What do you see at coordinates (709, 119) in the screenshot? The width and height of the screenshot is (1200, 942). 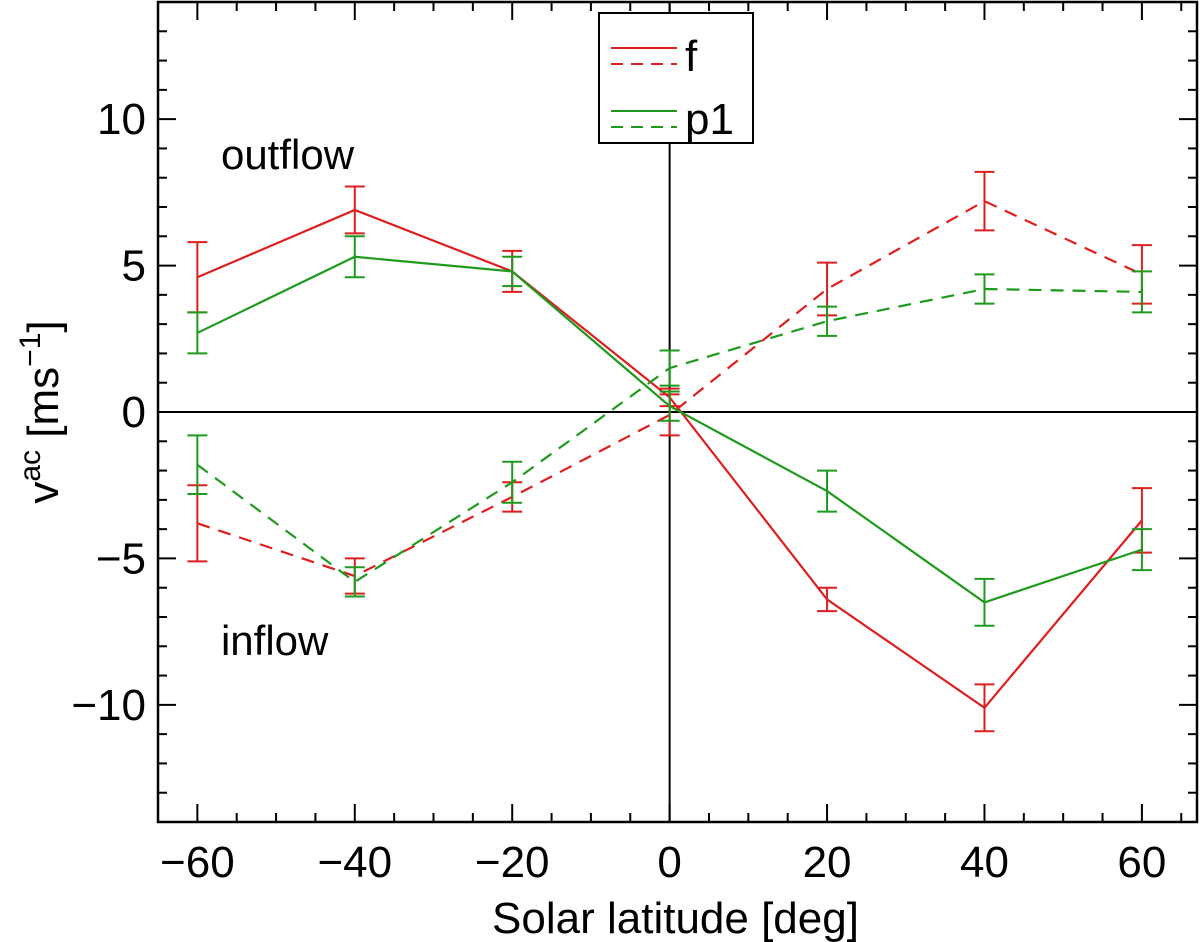 I see `legend-label: p1` at bounding box center [709, 119].